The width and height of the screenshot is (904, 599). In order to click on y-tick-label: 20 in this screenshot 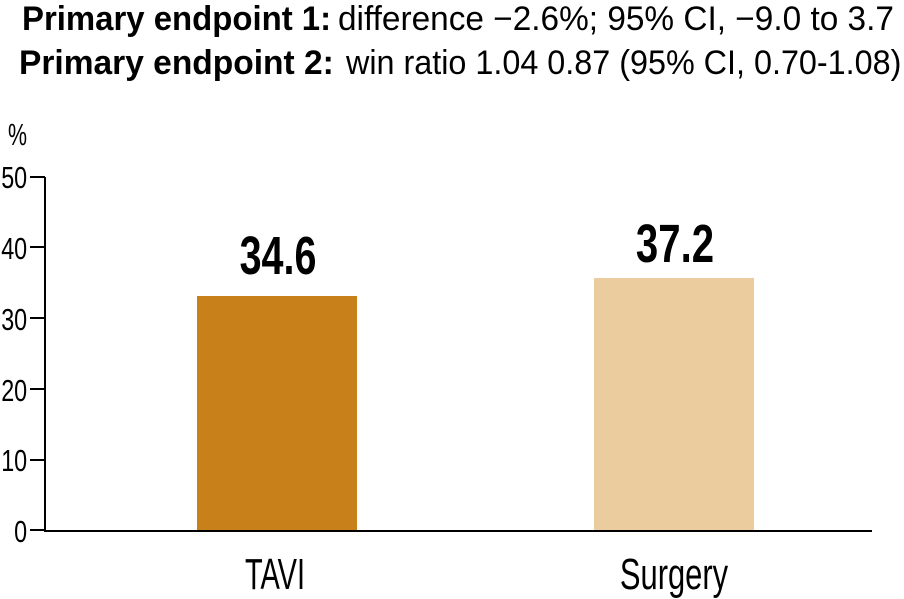, I will do `click(13, 390)`.